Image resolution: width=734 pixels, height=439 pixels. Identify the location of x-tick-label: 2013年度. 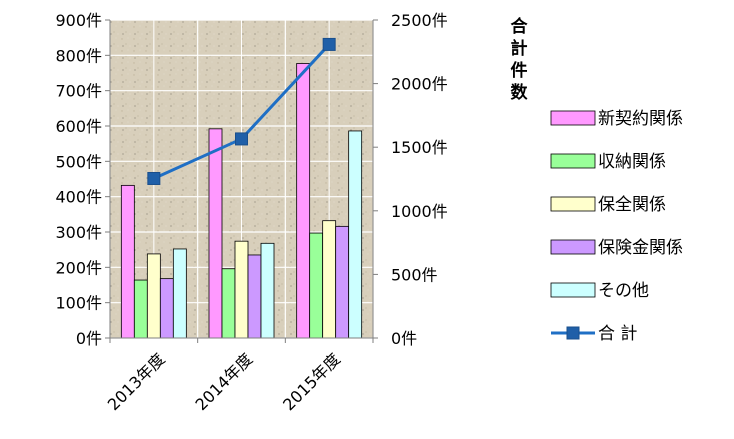
(136, 381).